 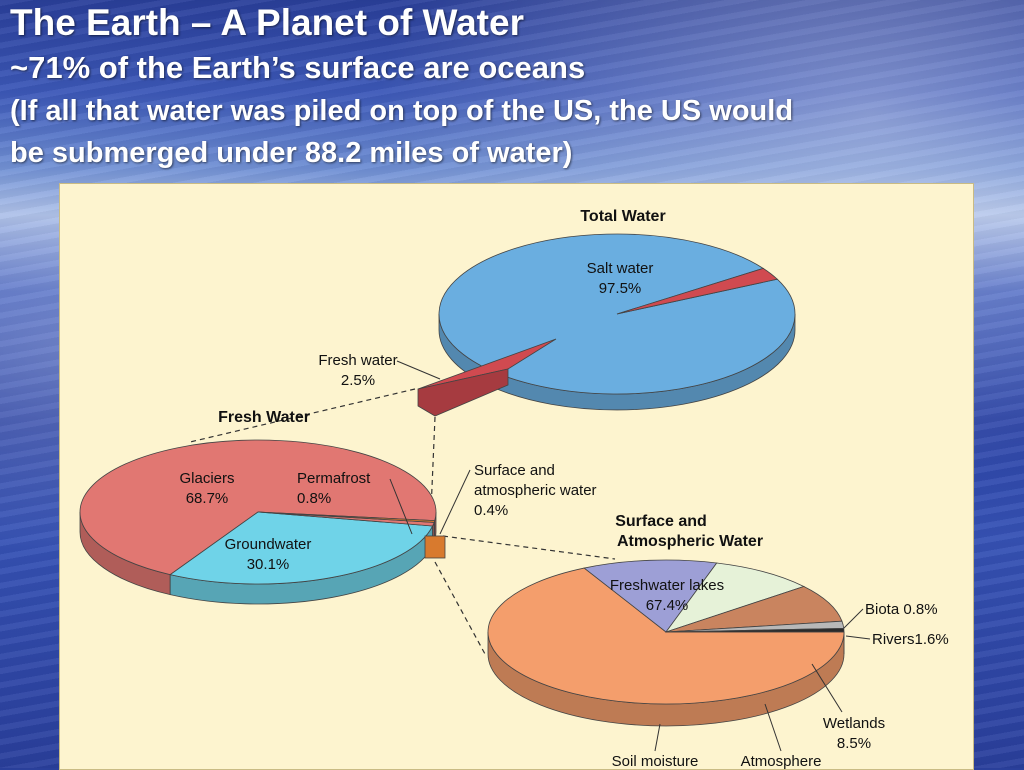 What do you see at coordinates (435, 547) in the screenshot?
I see `surface-atmospheric-wedge` at bounding box center [435, 547].